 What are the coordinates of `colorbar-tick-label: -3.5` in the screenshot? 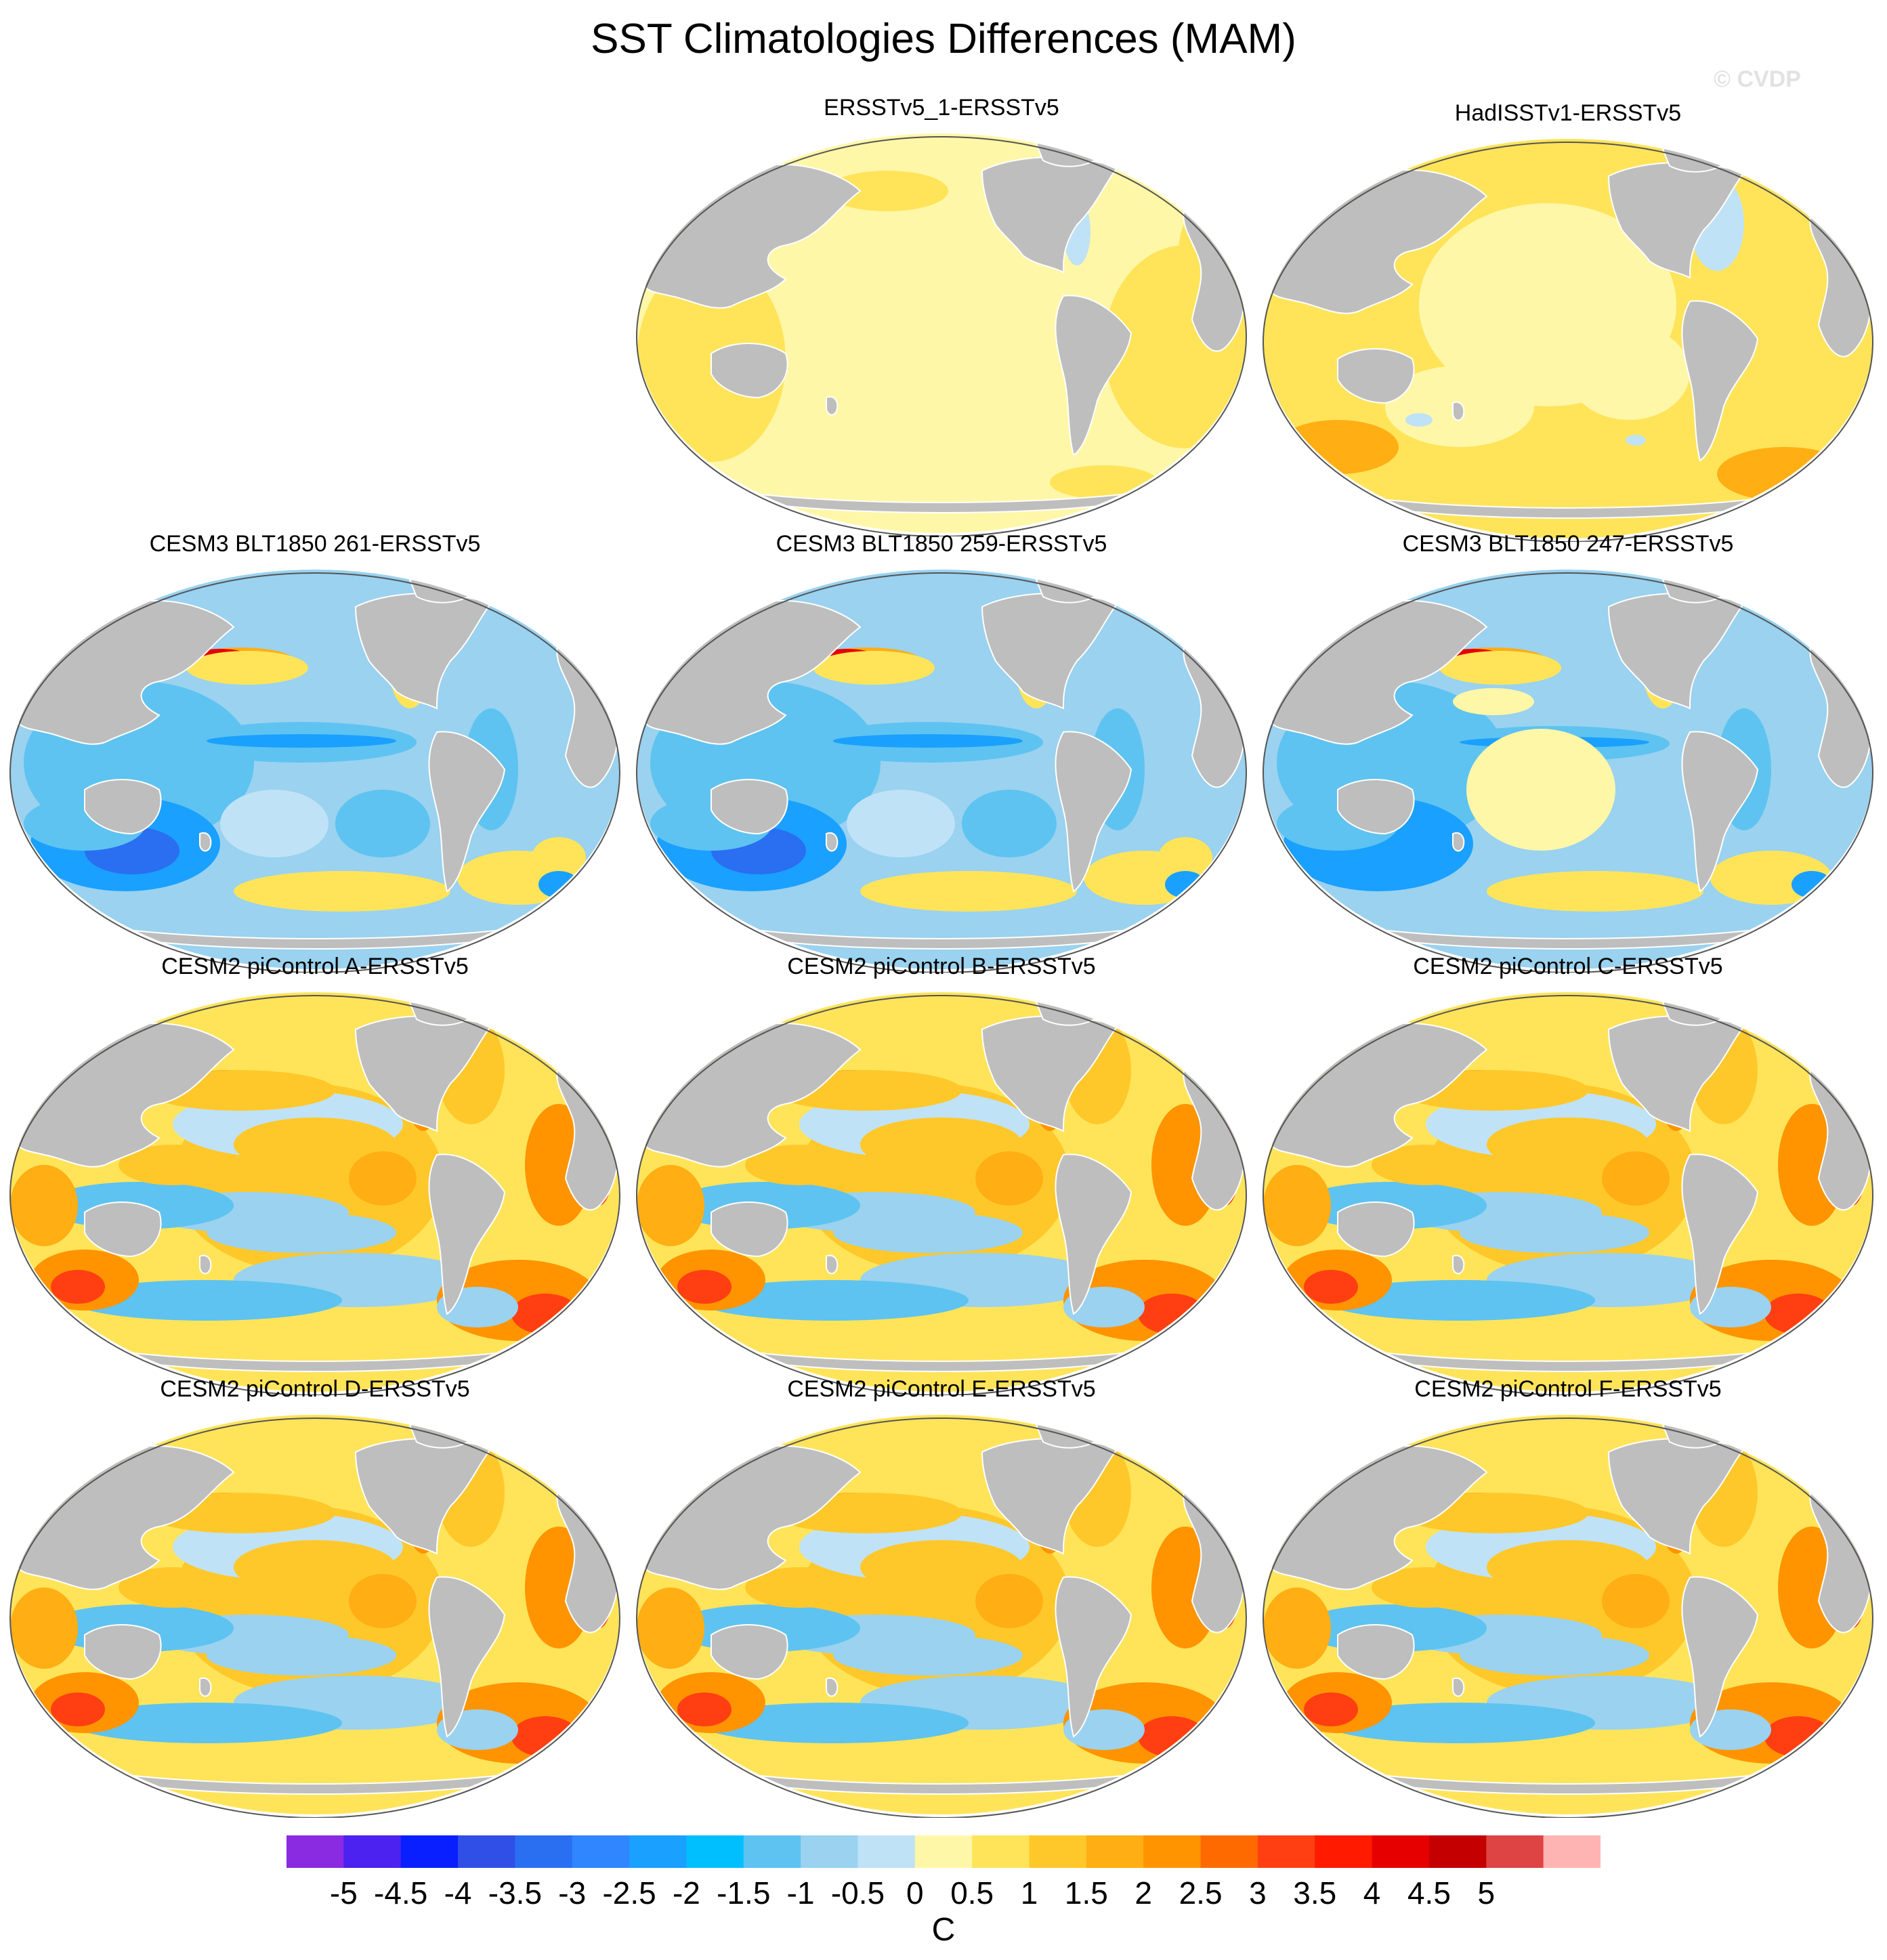 It's located at (515, 1893).